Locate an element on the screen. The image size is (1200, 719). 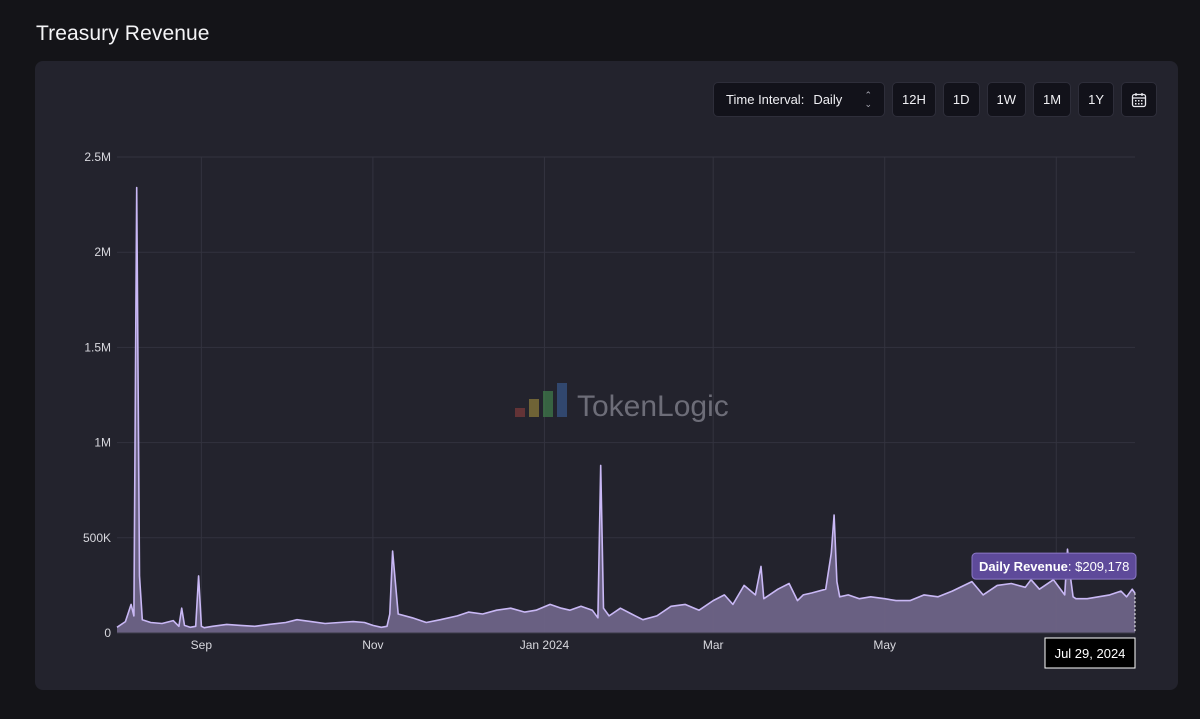
tooltip-text: Daily Revenue: $209,178 is located at coordinates (1054, 566).